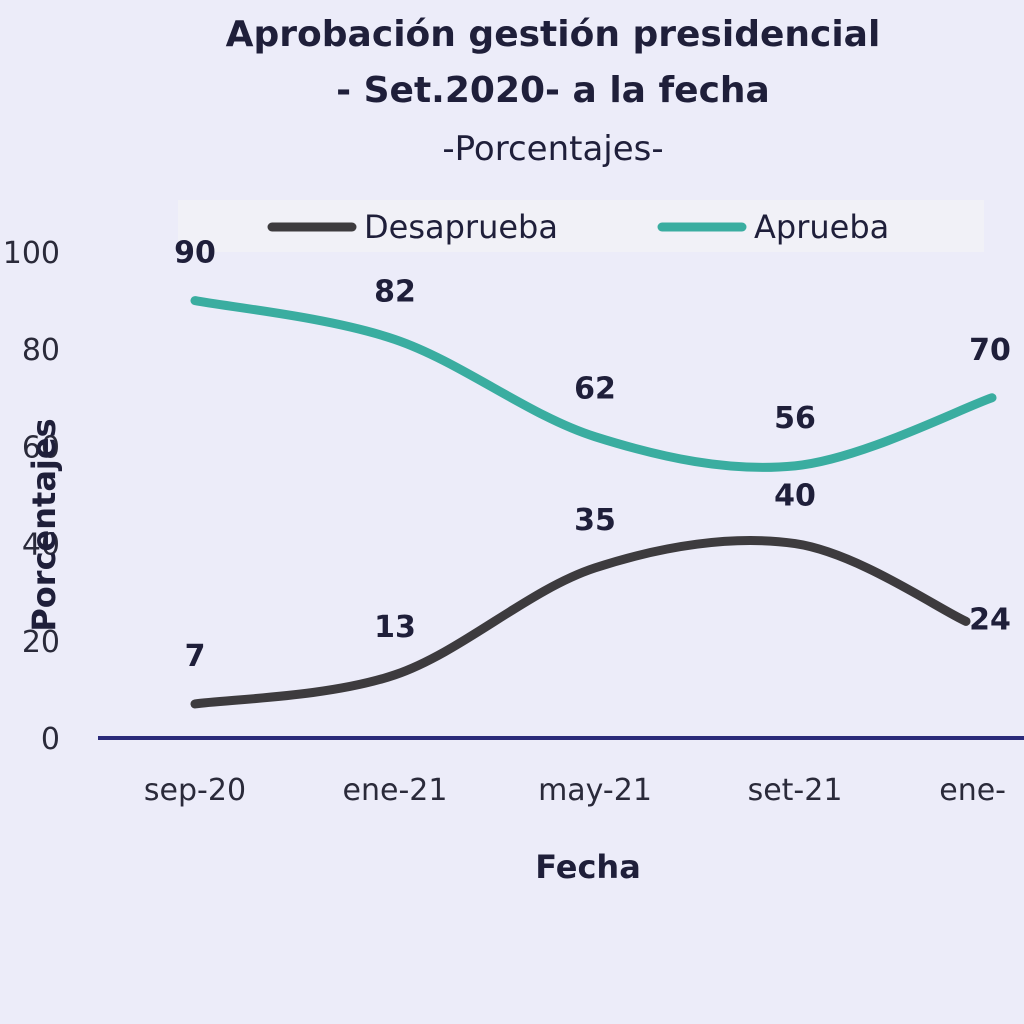 Image resolution: width=1024 pixels, height=1024 pixels. Describe the element at coordinates (795, 790) in the screenshot. I see `x-tick-label: set-21` at that location.